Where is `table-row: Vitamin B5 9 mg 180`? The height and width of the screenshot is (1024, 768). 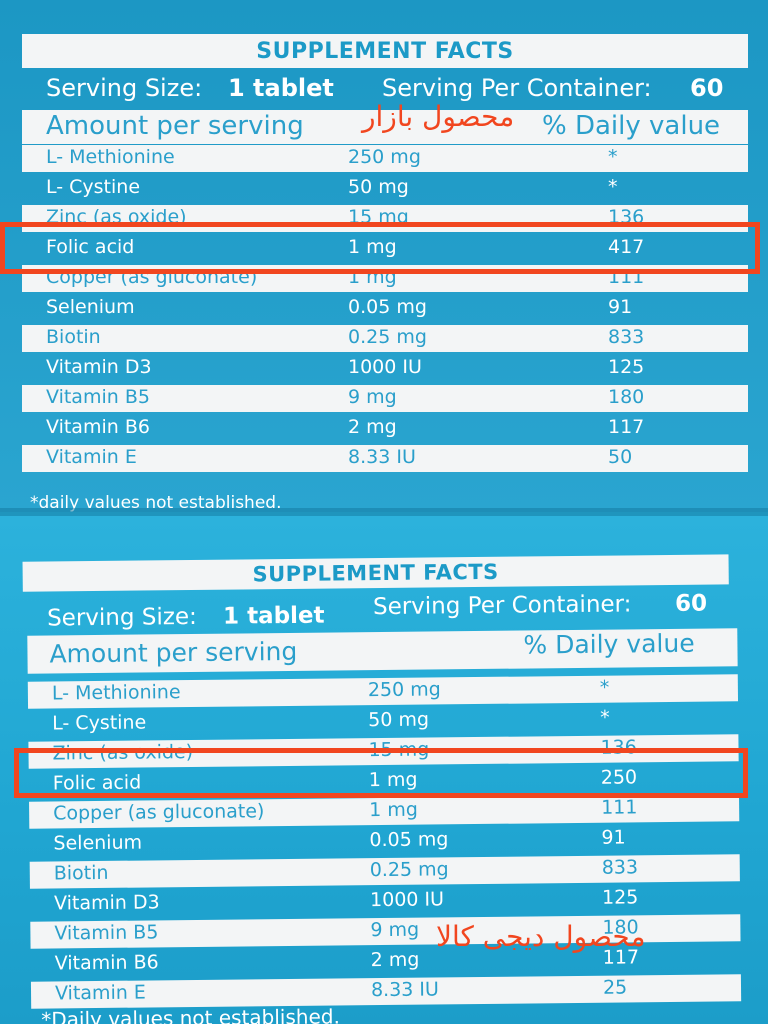
table-row: Vitamin B5 9 mg 180 is located at coordinates (385, 398).